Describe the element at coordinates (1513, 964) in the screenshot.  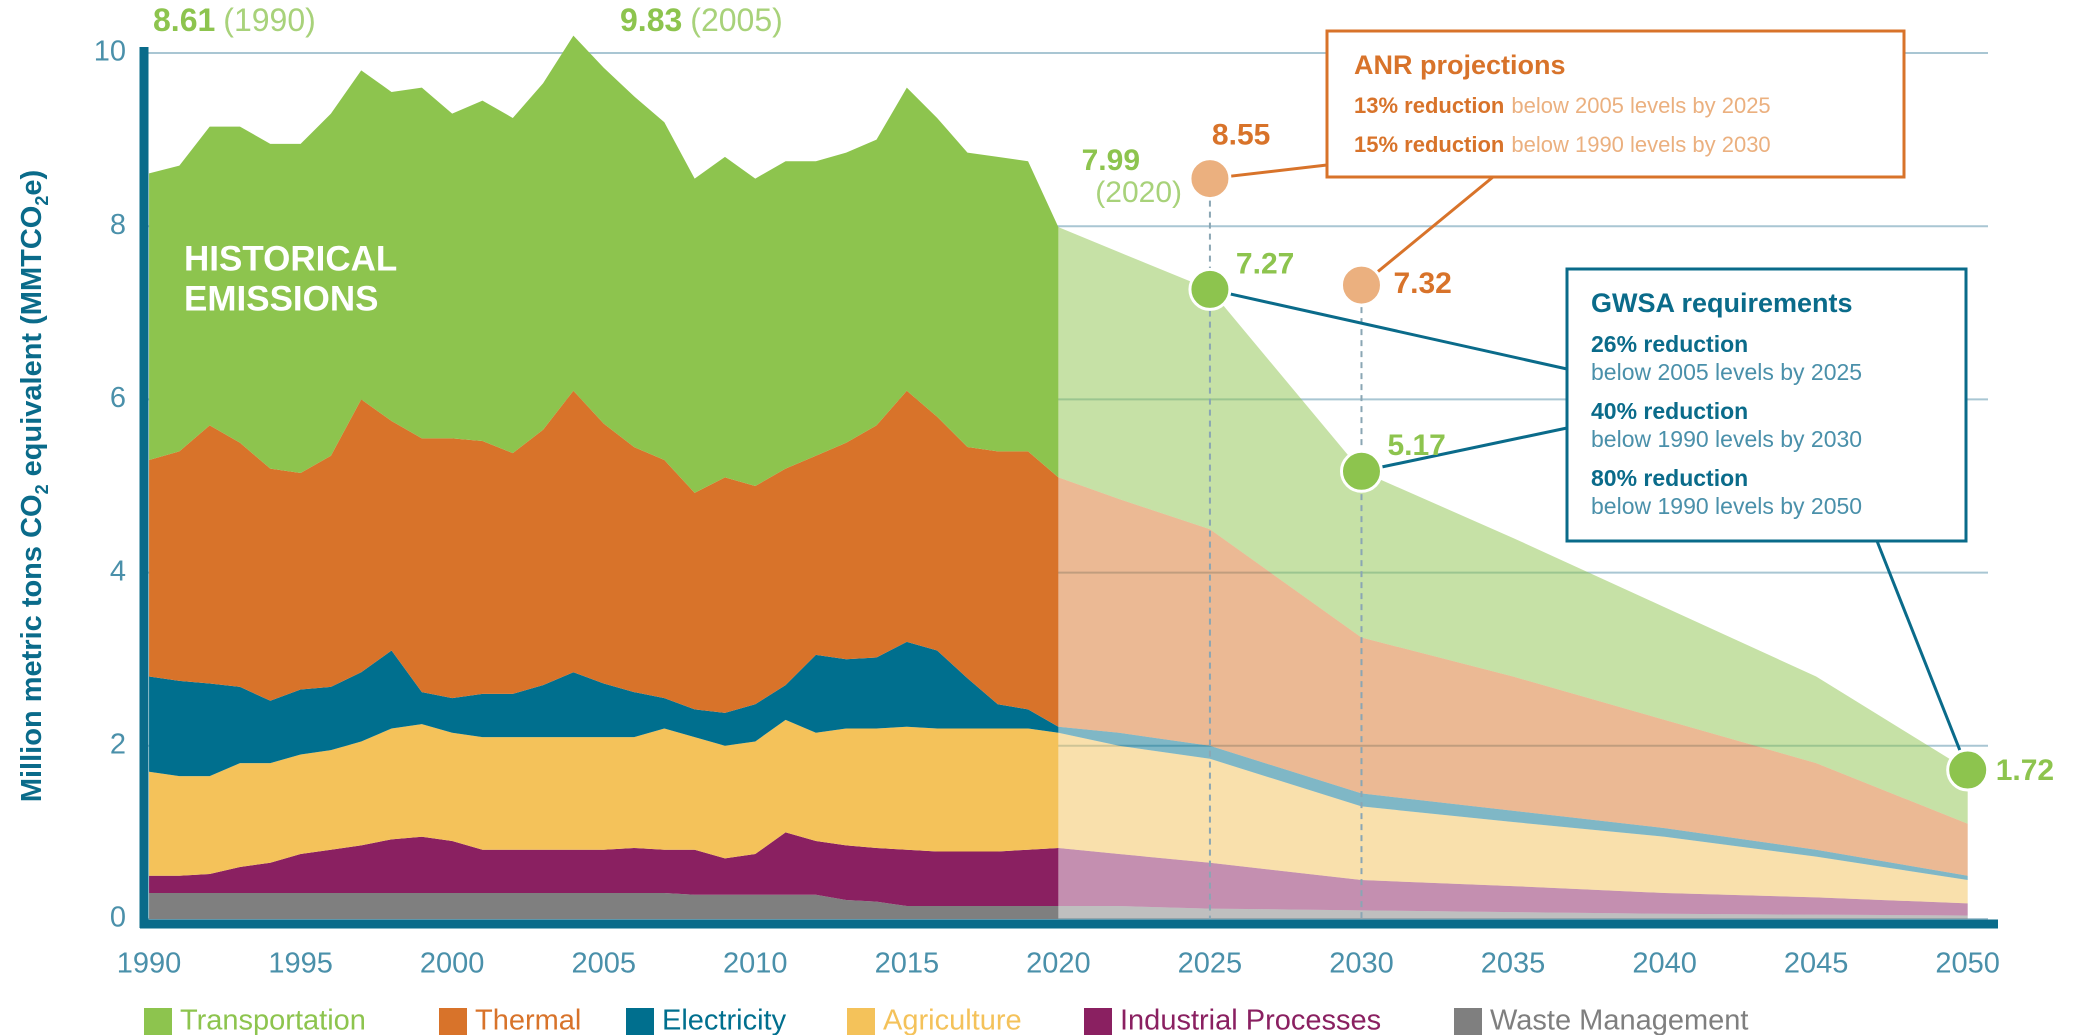
I see `x-tick-label: 2035` at that location.